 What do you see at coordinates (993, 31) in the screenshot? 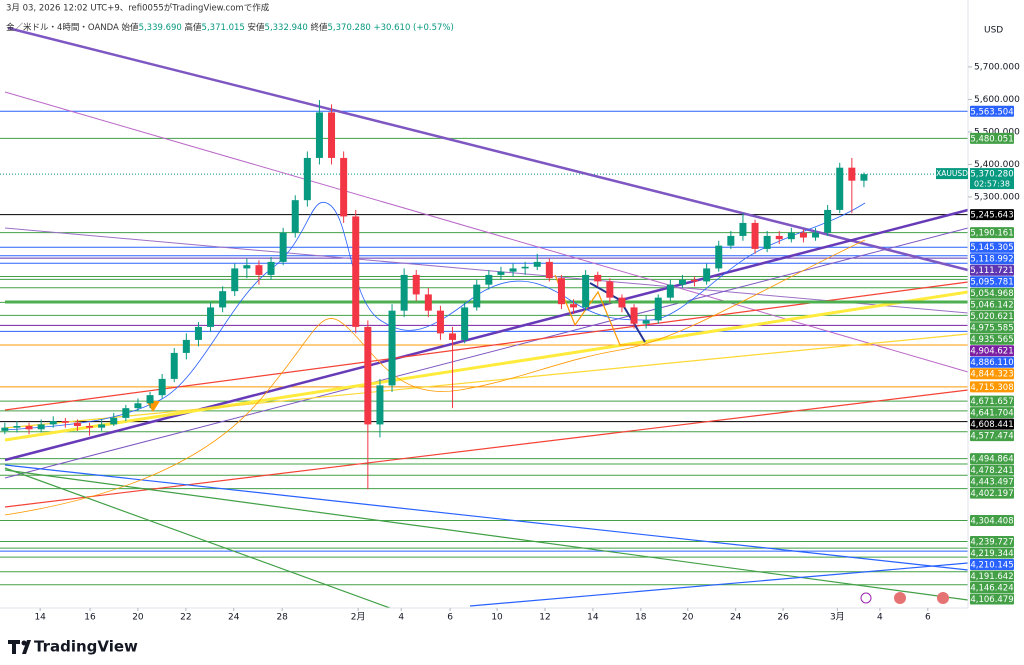
I see `currency: USD` at bounding box center [993, 31].